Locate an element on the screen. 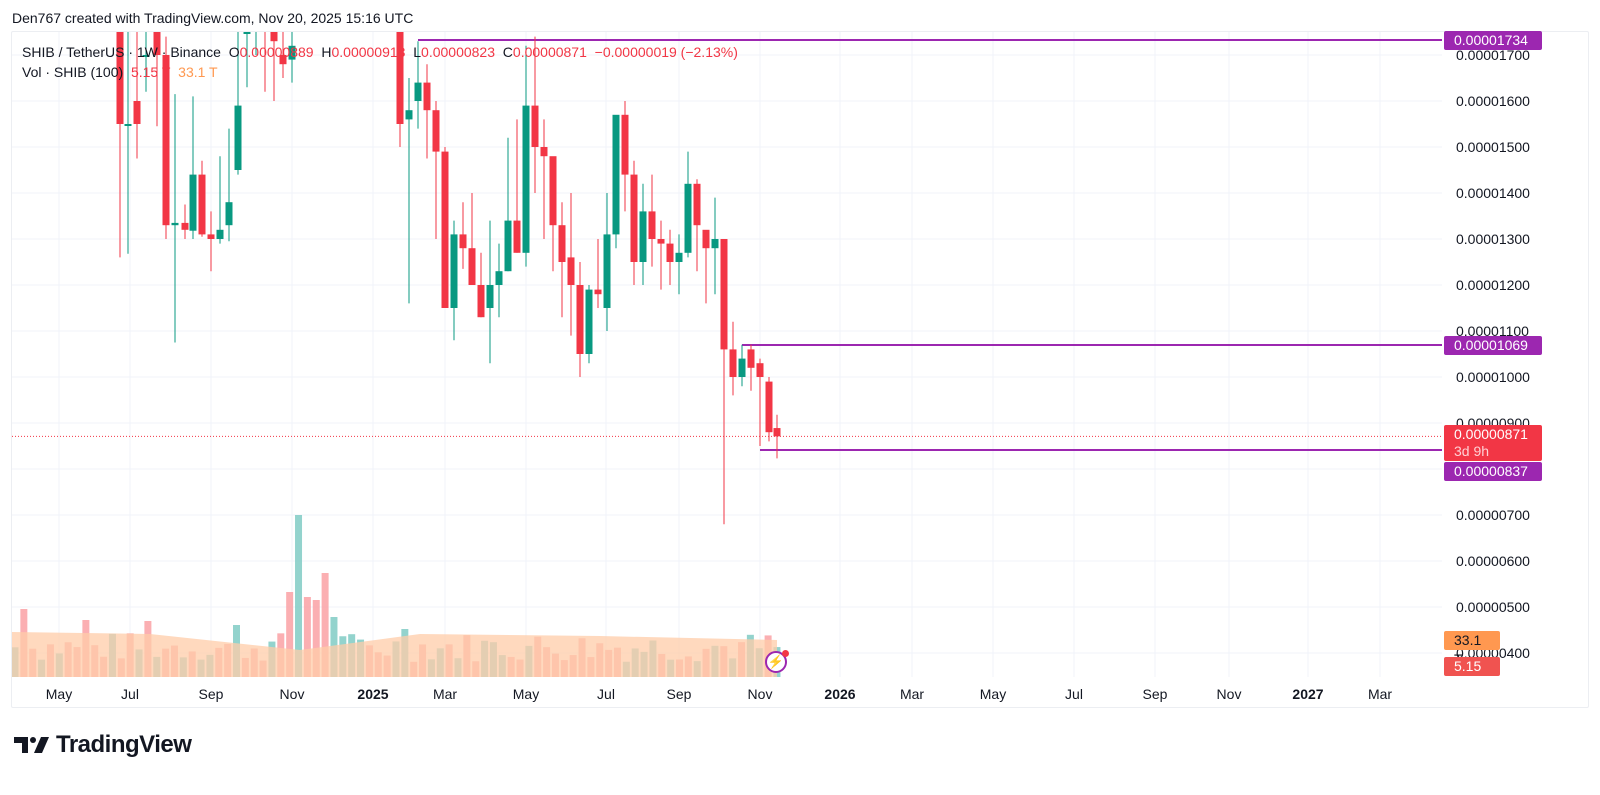 The image size is (1600, 795). price-tick: 0.00001200 is located at coordinates (1493, 285).